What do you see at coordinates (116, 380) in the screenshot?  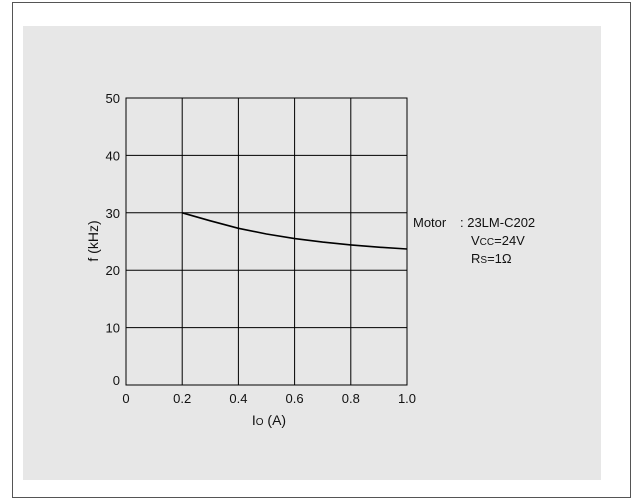 I see `y-tick-label: 0` at bounding box center [116, 380].